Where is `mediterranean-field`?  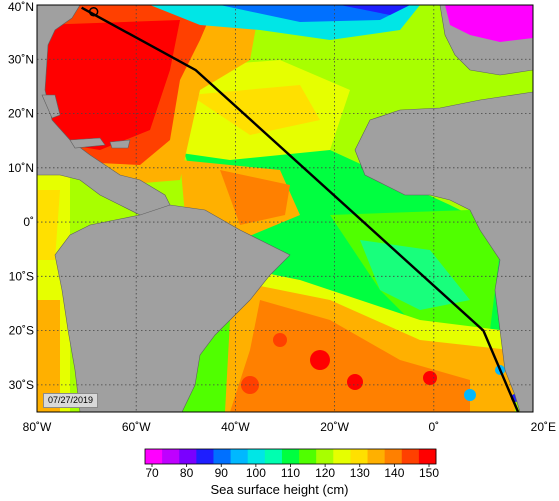 mediterranean-field is located at coordinates (489, 23).